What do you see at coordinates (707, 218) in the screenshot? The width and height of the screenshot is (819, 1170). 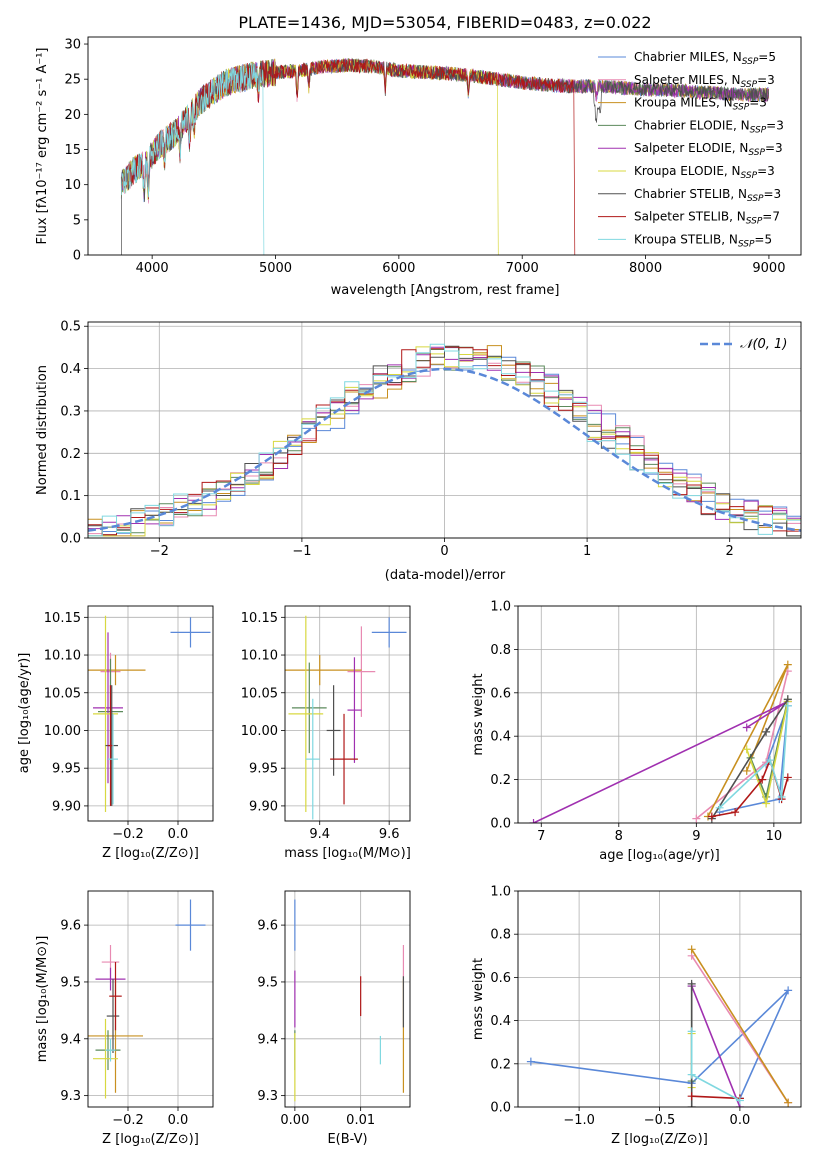 I see `legend-entry: Salpeter STELIB, NSSP=7` at bounding box center [707, 218].